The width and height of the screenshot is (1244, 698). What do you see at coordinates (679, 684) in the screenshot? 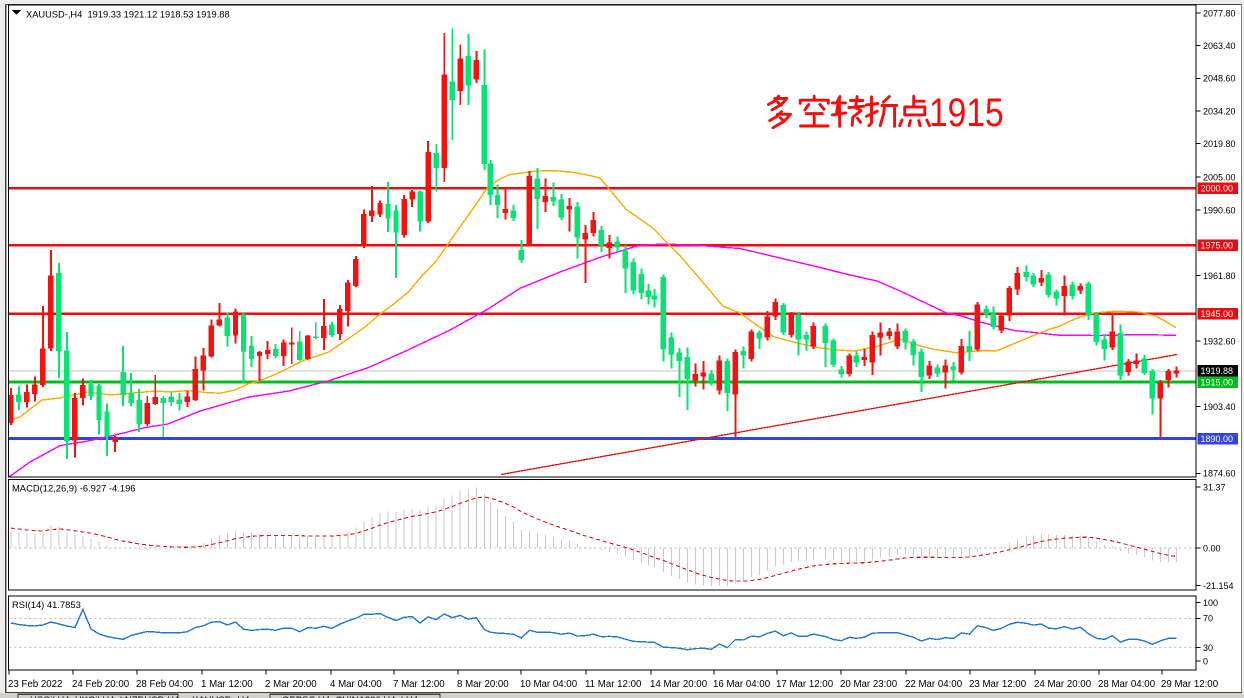
I see `svg-text: 14 Mar 20:00` at bounding box center [679, 684].